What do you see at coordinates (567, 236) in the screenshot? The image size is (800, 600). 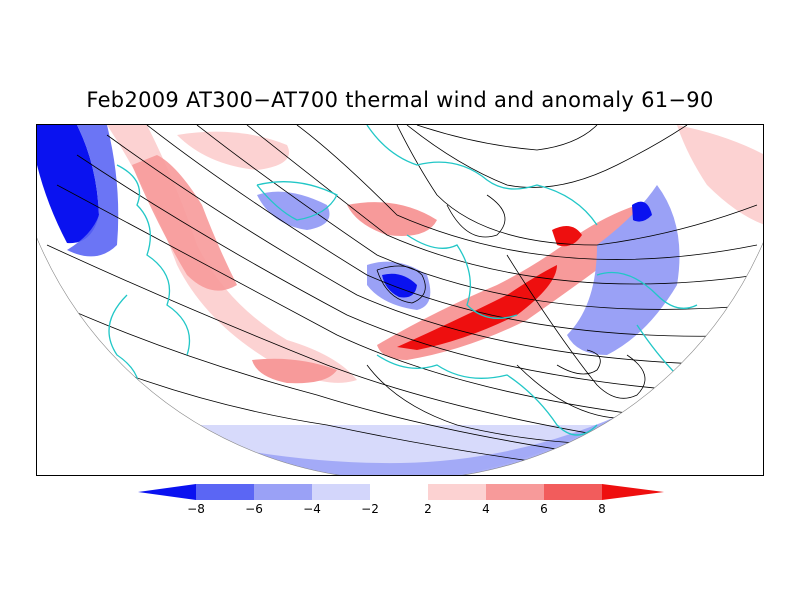 I see `anomaly-pos-siberia-core` at bounding box center [567, 236].